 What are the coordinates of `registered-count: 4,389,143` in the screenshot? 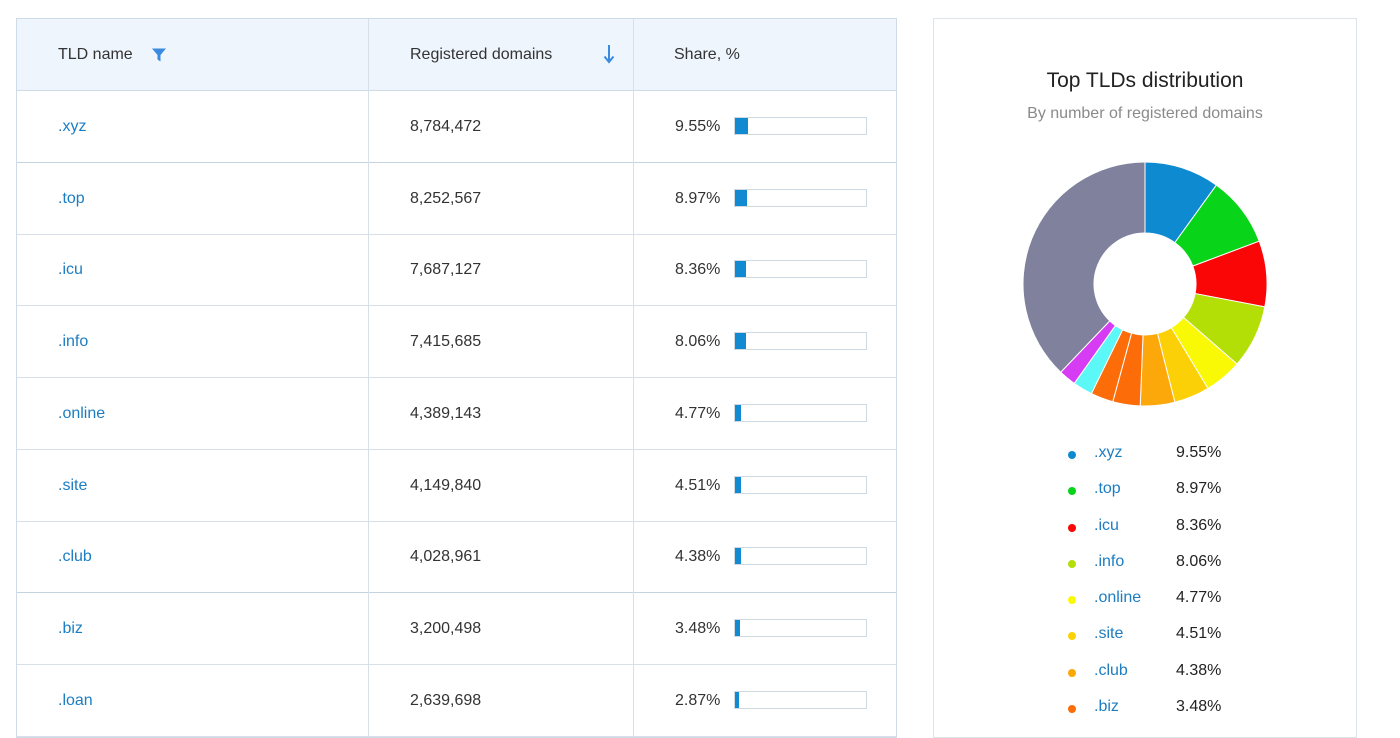 It's located at (446, 413).